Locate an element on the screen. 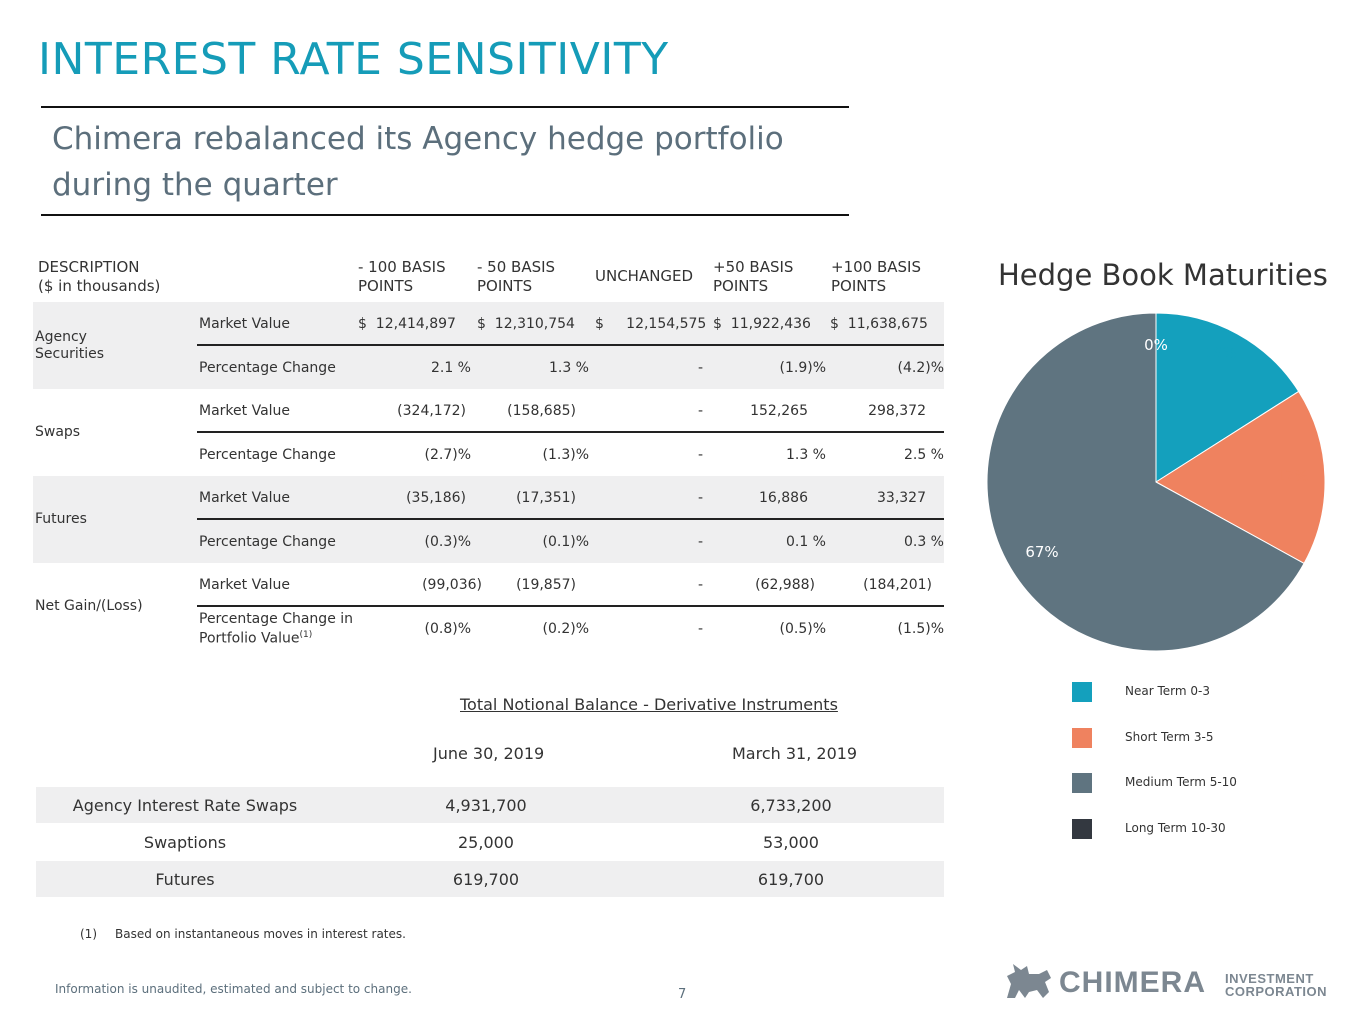 This screenshot has width=1365, height=1024. cell-minus50: (158,685) is located at coordinates (541, 410).